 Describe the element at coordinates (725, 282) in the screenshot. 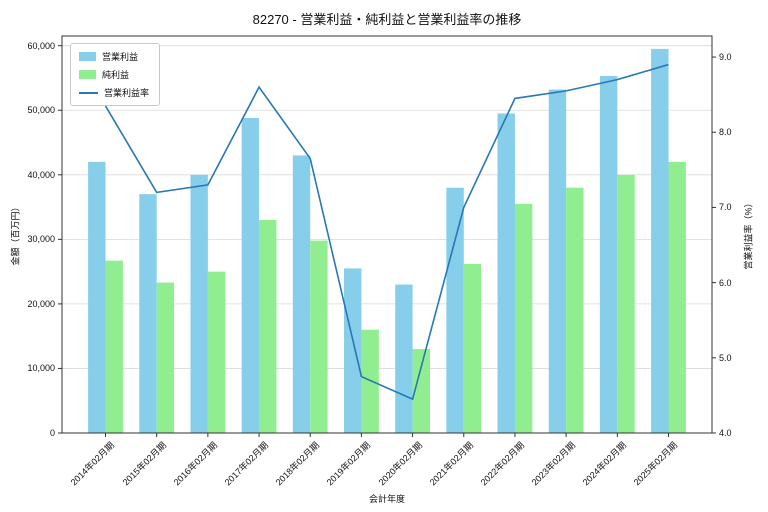

I see `right-y-tick-label: 6.0` at that location.